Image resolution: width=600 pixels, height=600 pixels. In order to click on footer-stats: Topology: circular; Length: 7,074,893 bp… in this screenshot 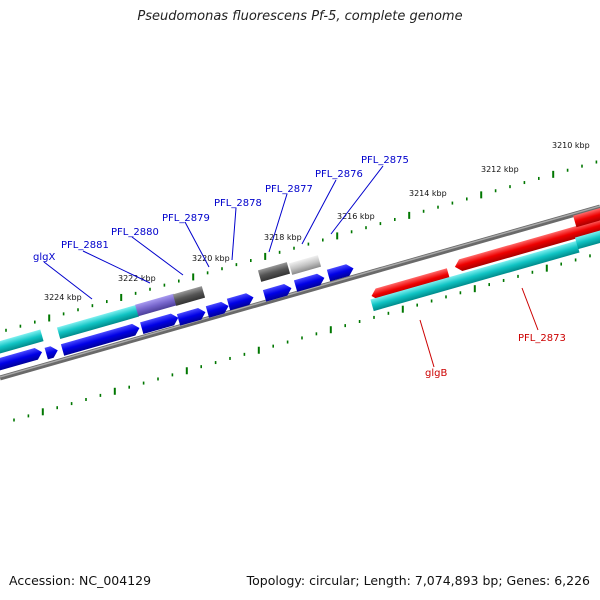, I will do `click(418, 580)`.